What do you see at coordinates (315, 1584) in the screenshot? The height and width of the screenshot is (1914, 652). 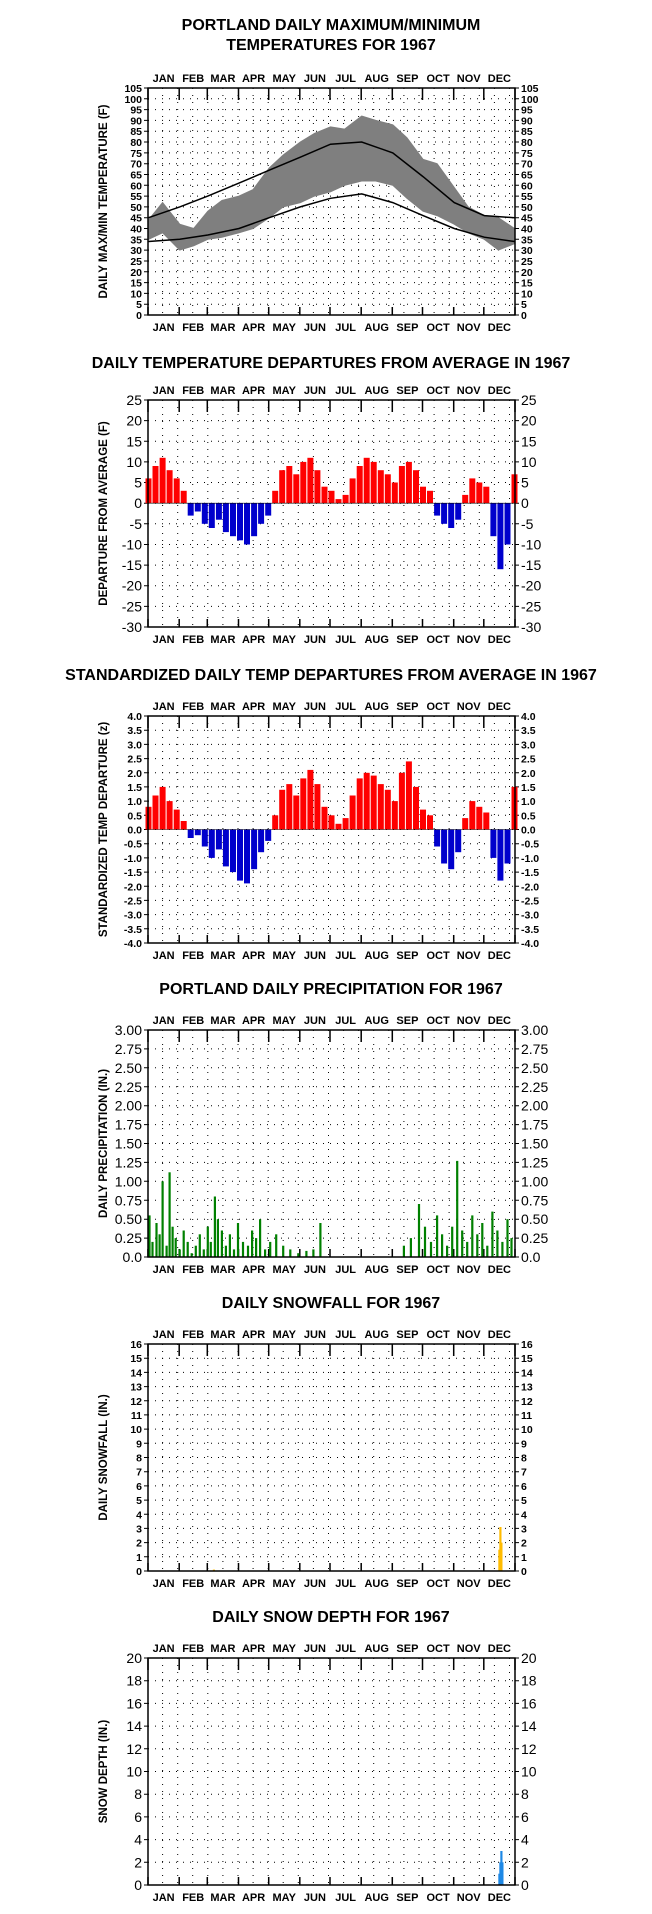 I see `month-label-bottom: JUN` at bounding box center [315, 1584].